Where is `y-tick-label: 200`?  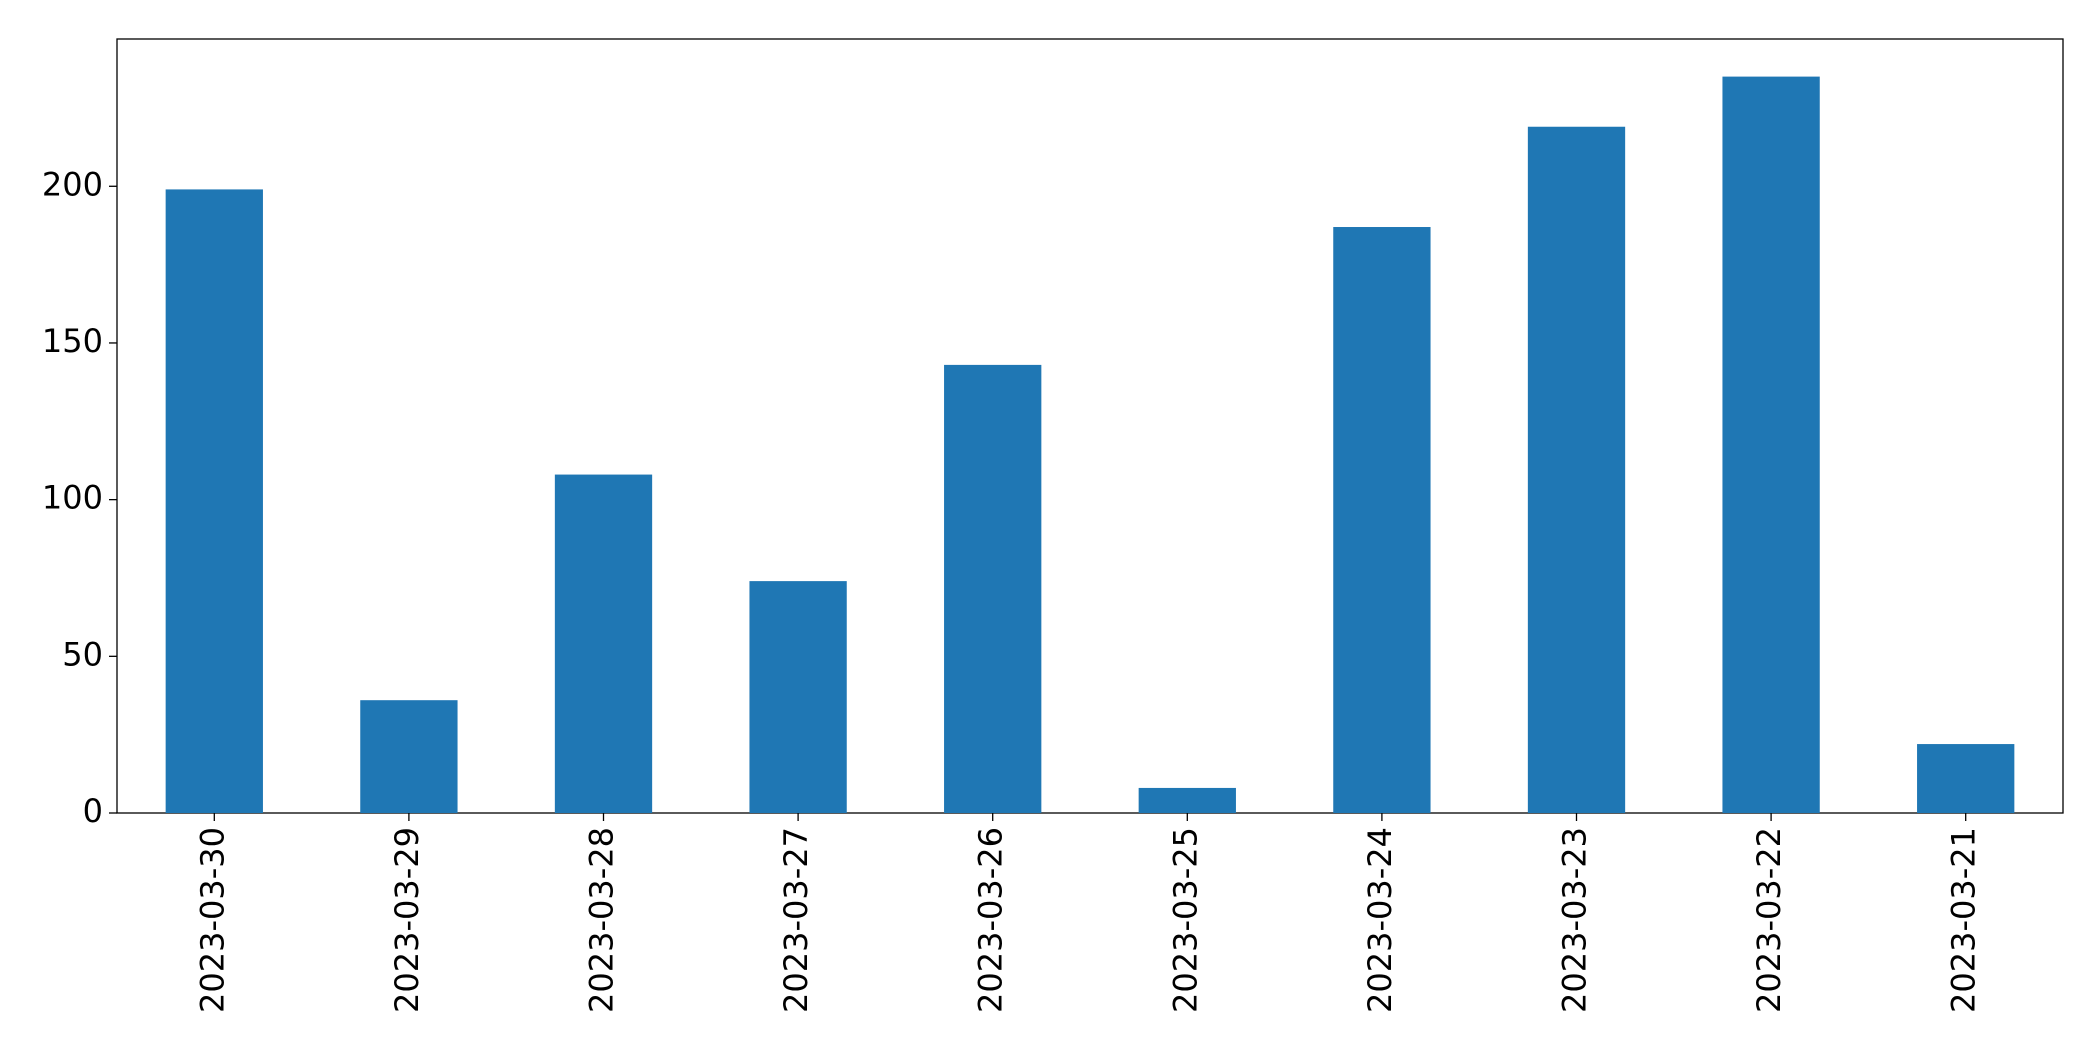 y-tick-label: 200 is located at coordinates (72, 184).